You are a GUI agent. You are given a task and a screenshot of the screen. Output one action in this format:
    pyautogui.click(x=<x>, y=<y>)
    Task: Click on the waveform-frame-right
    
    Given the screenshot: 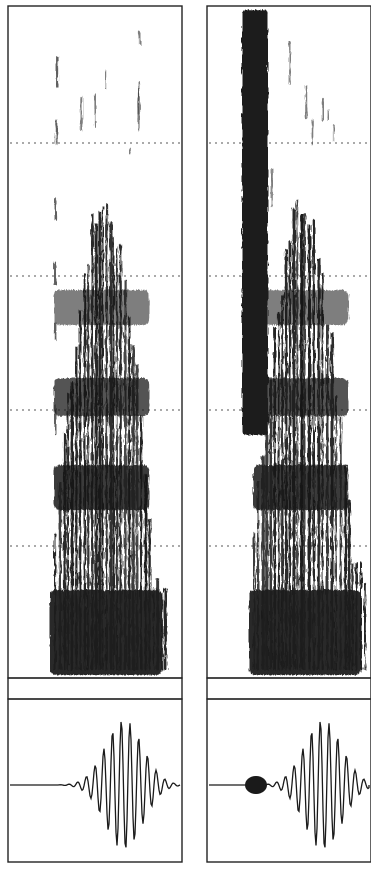 What is the action you would take?
    pyautogui.click(x=288, y=780)
    